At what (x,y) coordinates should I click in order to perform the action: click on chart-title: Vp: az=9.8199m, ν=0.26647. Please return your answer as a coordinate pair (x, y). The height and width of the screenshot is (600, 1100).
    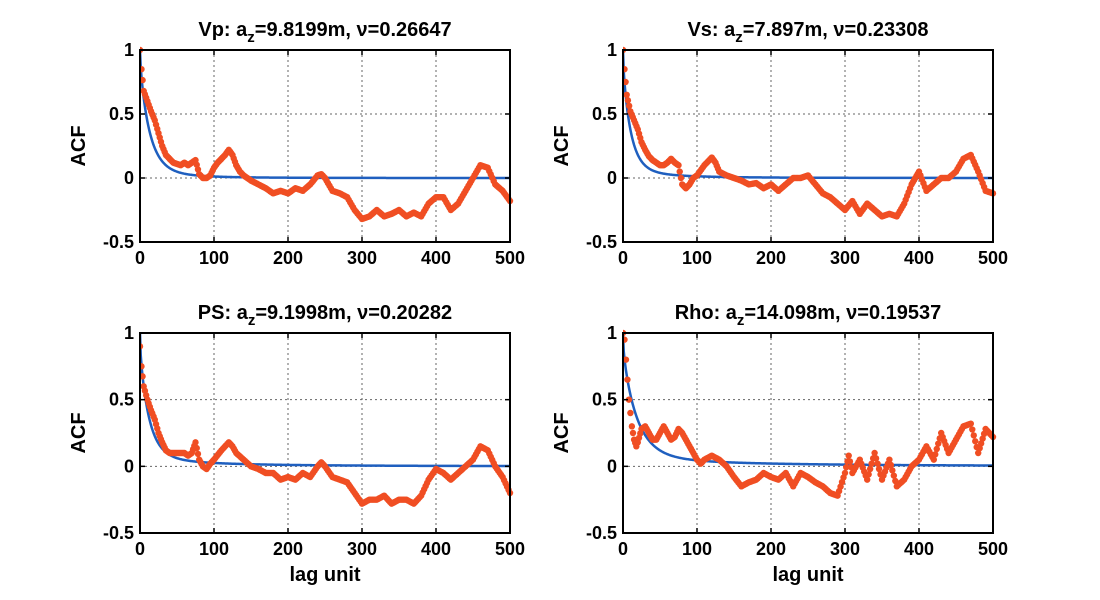
    Looking at the image, I should click on (324, 32).